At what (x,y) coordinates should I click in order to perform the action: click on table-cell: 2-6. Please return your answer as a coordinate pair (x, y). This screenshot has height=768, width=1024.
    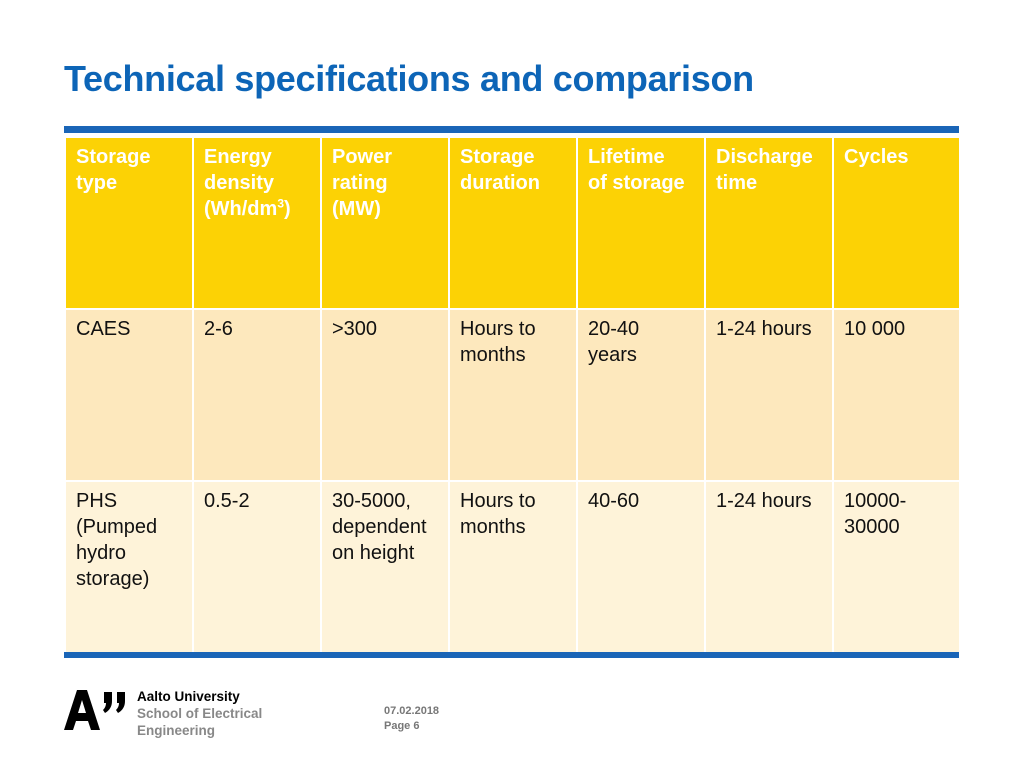
    Looking at the image, I should click on (257, 395).